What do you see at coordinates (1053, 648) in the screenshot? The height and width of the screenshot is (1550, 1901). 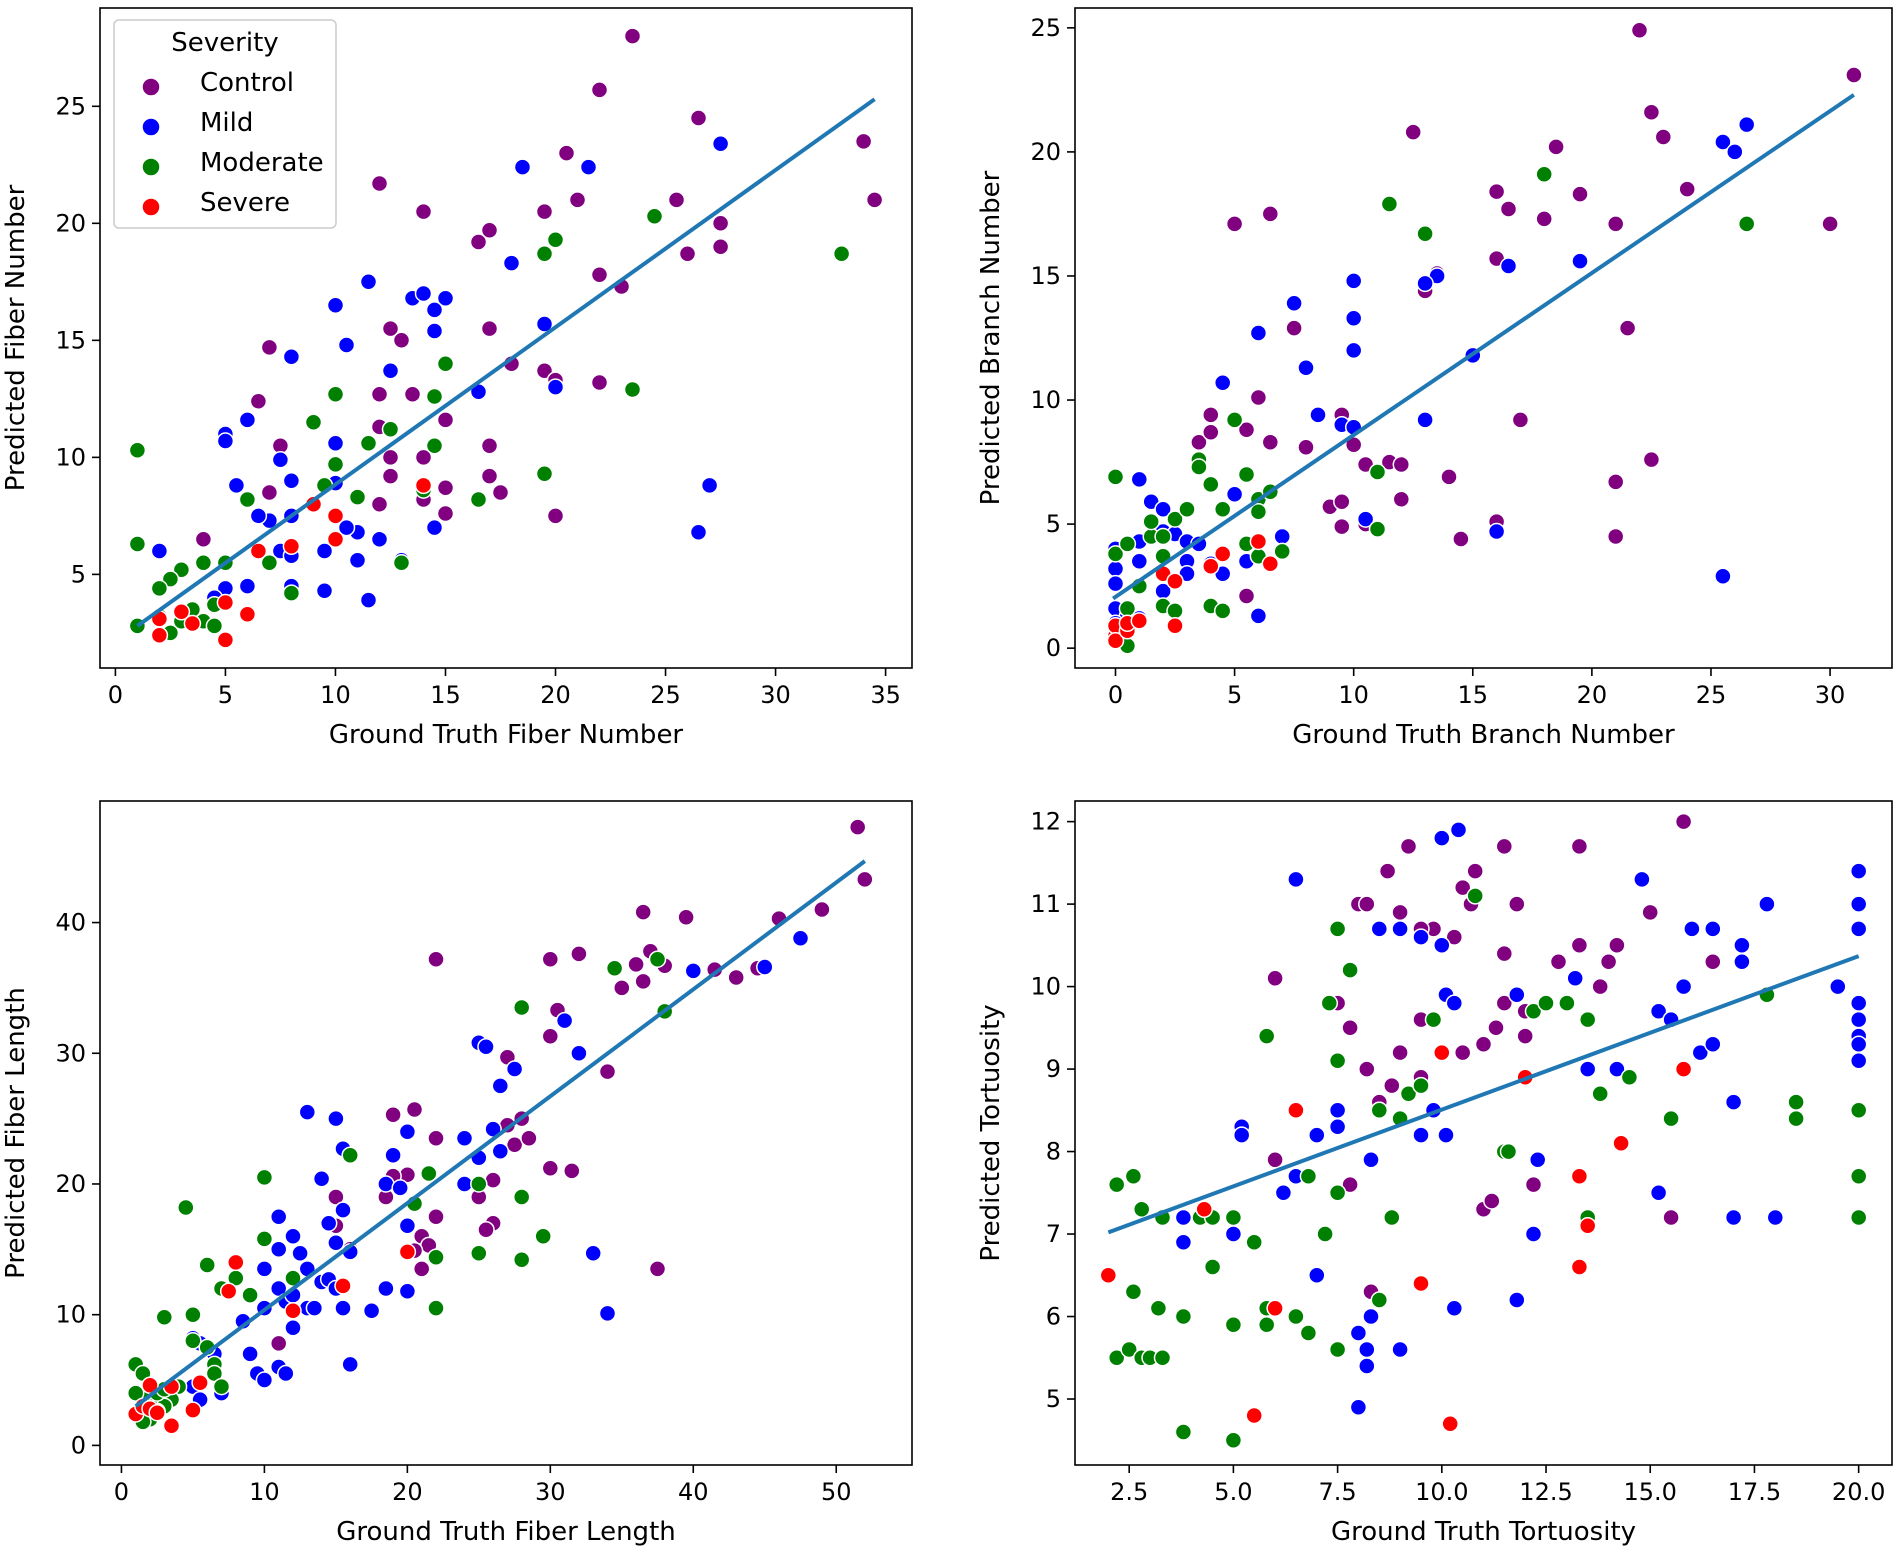 I see `y-tick-label: 0` at bounding box center [1053, 648].